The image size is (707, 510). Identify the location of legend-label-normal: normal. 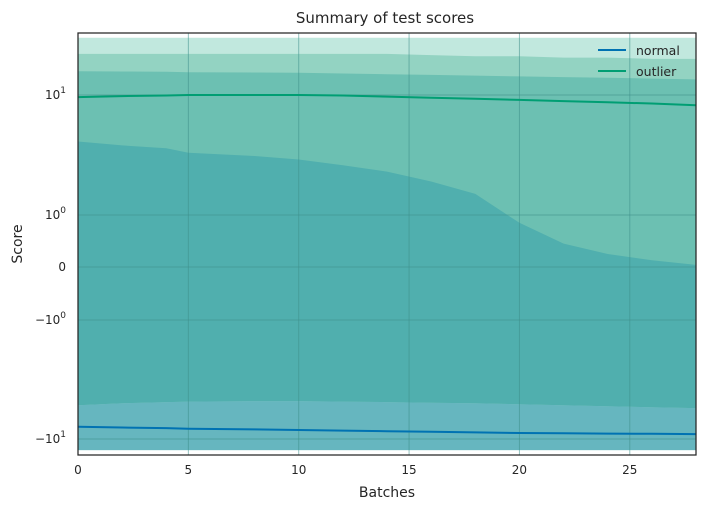
(658, 50).